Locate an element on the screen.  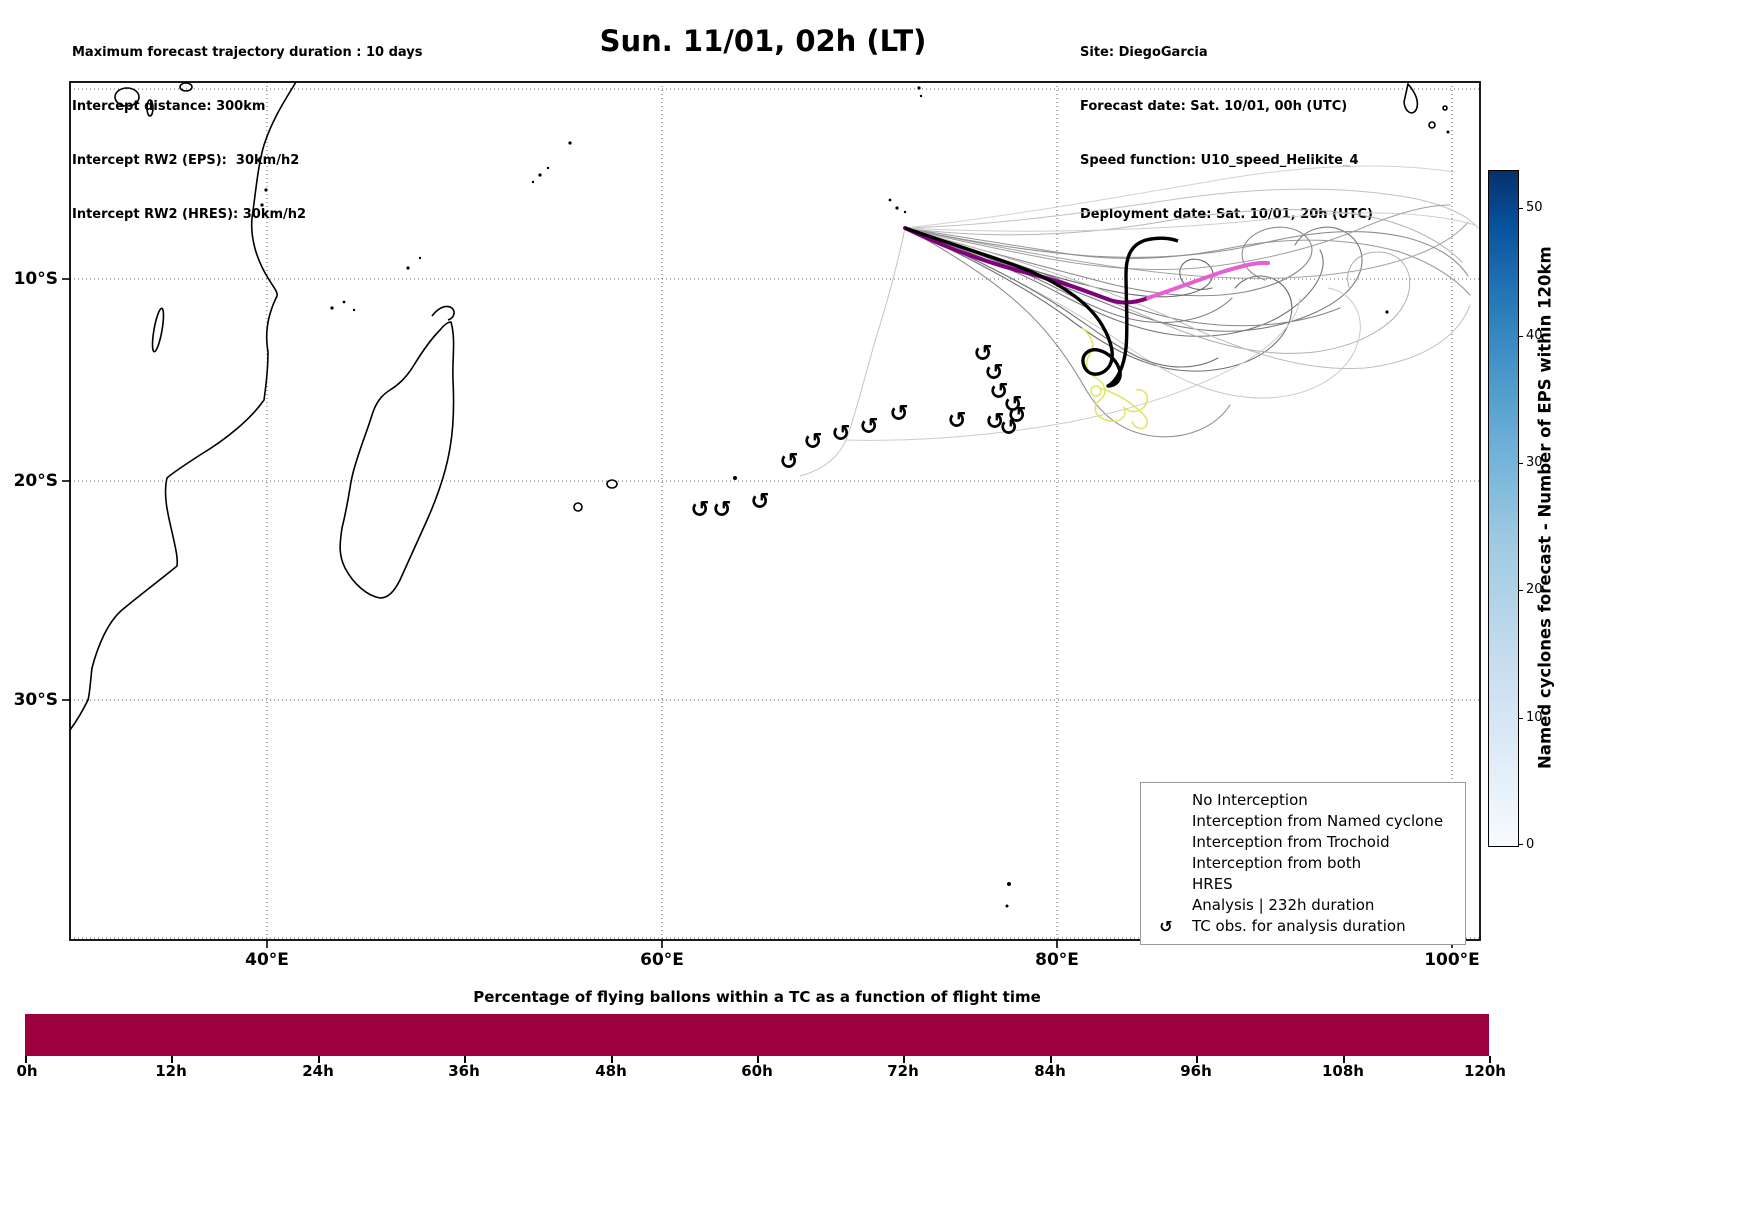
colorbar-tick-label: 40 is located at coordinates (1534, 335).